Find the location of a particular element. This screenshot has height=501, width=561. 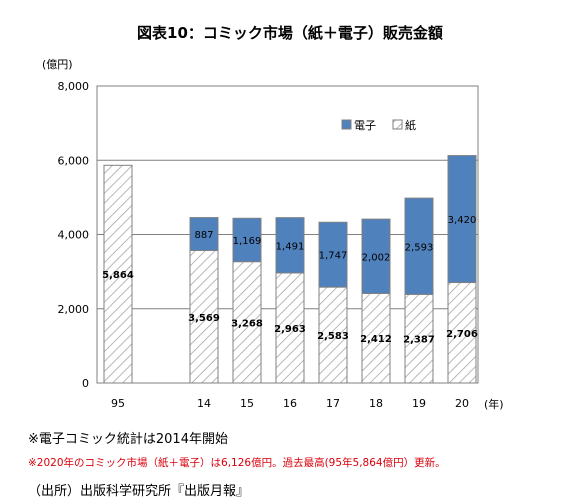

y-axis-unit: (億円) is located at coordinates (57, 64).